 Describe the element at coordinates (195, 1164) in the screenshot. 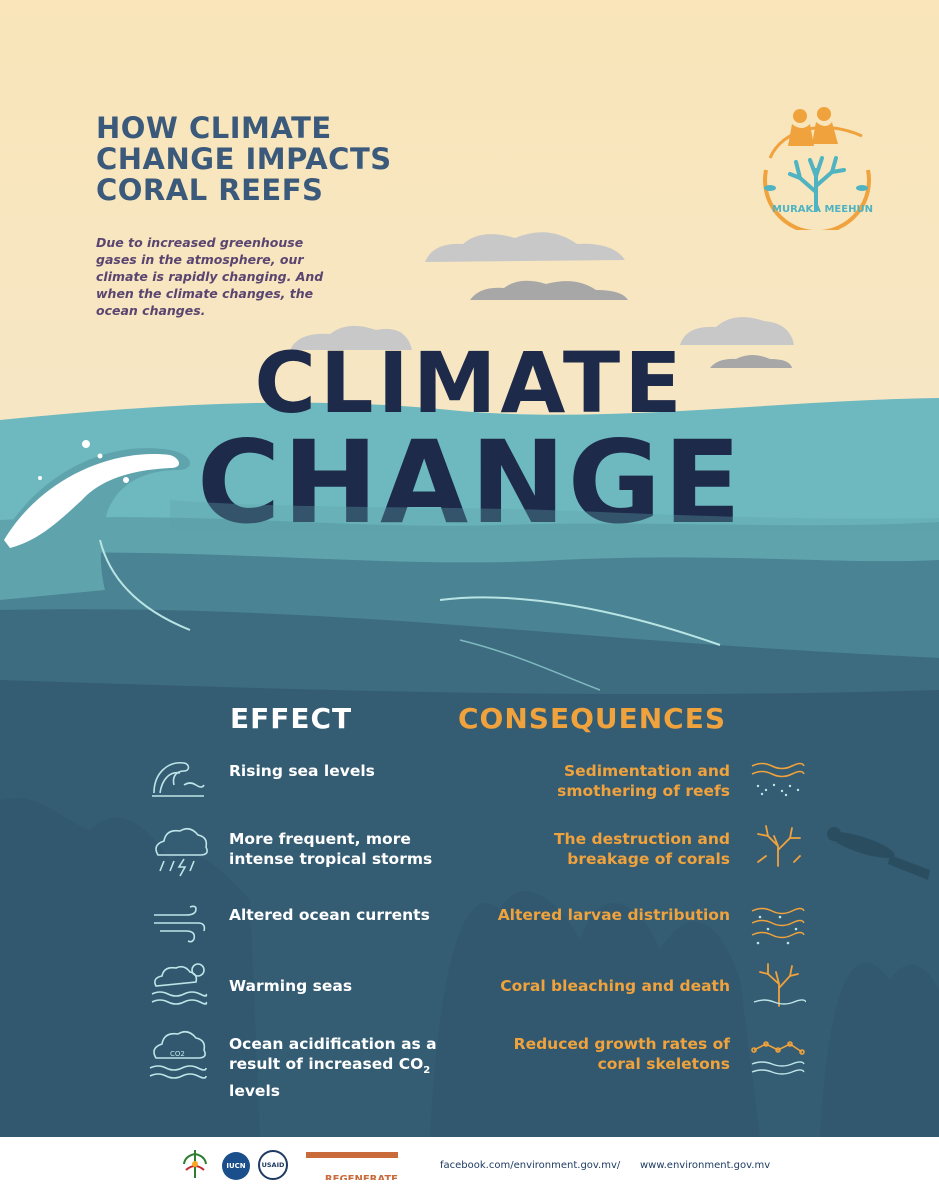

I see `maldives-emblem-icon` at that location.